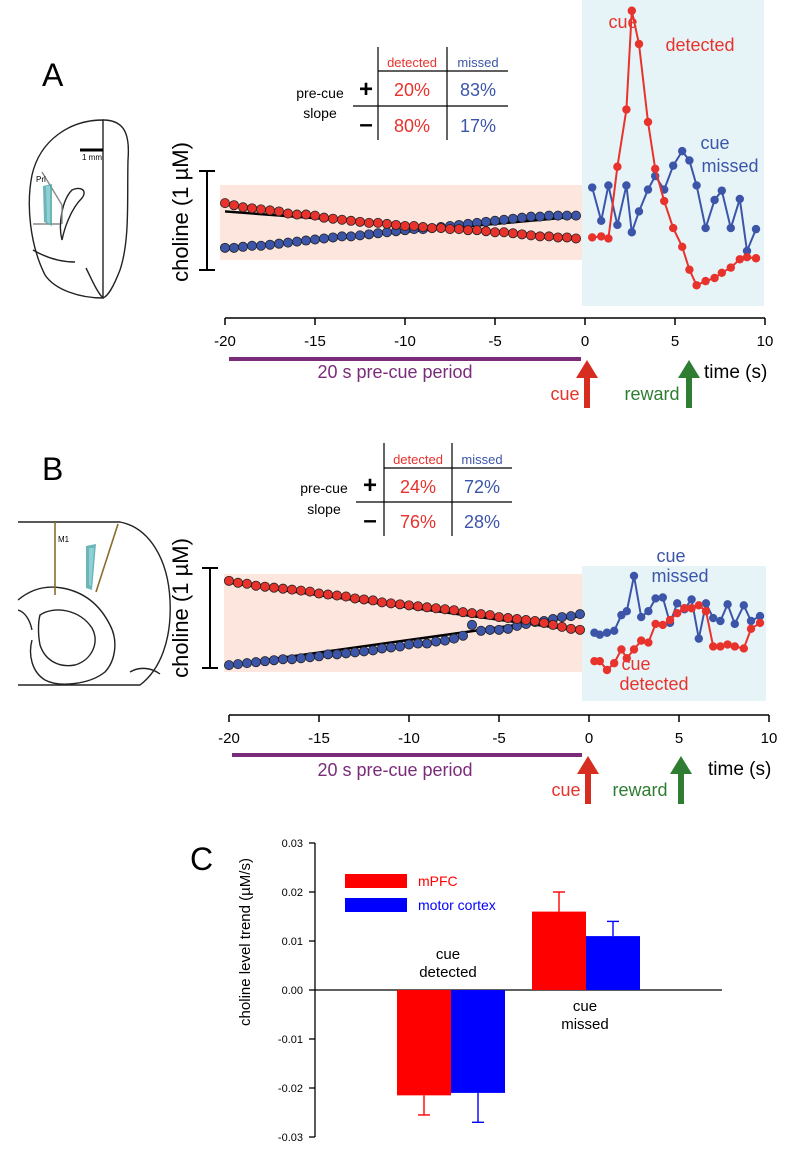 The image size is (800, 1158). Describe the element at coordinates (675, 341) in the screenshot. I see `x-tick-label: 5` at that location.